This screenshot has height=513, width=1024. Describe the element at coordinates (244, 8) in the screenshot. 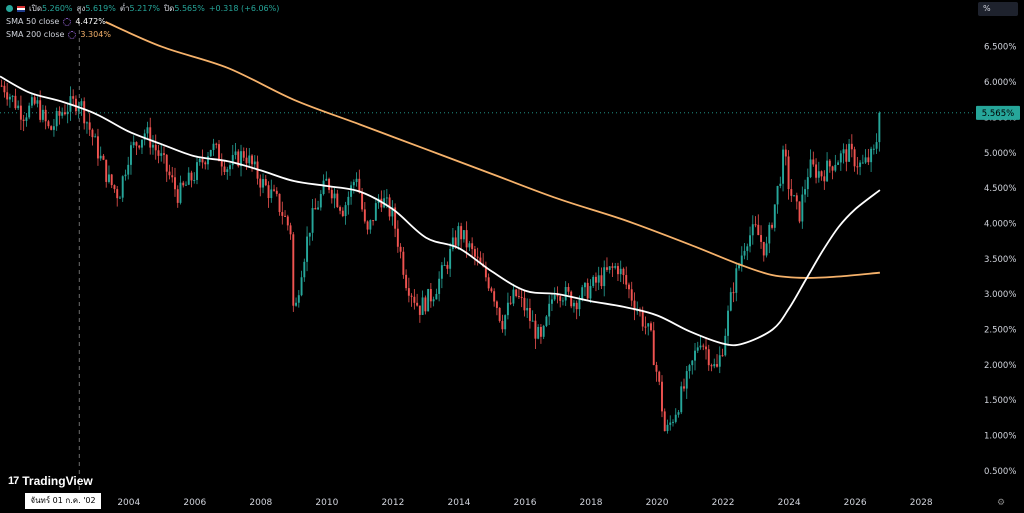

I see `ohlc-change: +0.318 (+6.06%)` at that location.